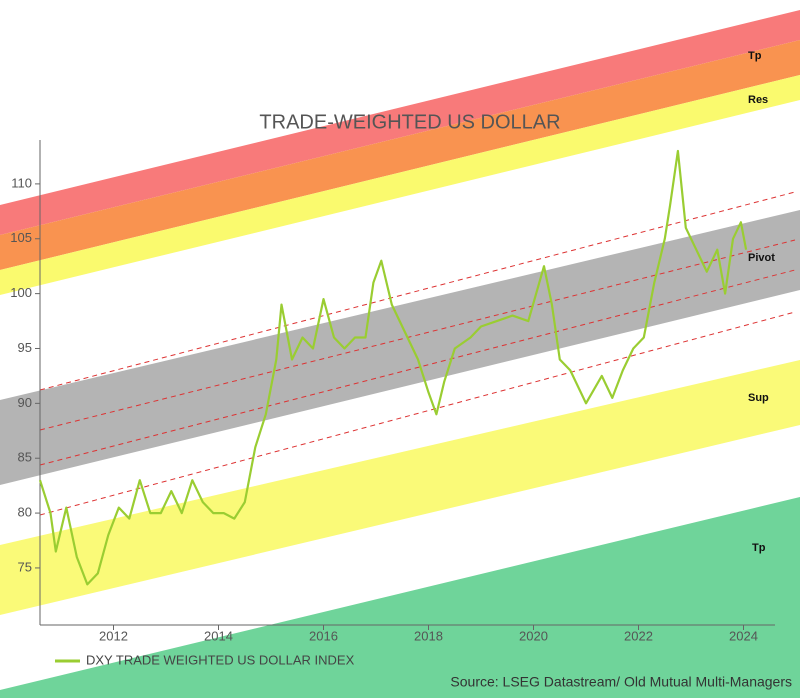  I want to click on x-tick-label: 2022, so click(638, 635).